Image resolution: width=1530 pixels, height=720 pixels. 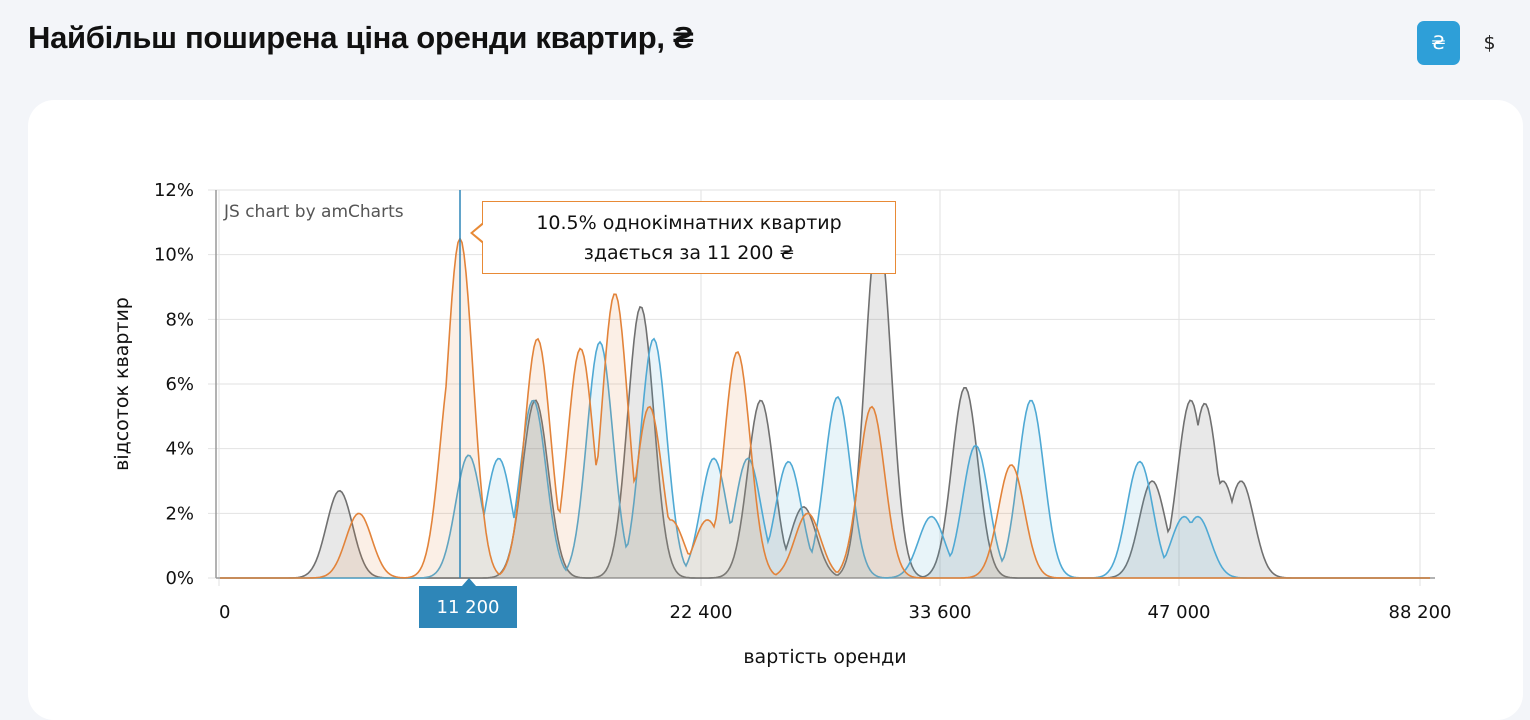 What do you see at coordinates (122, 384) in the screenshot?
I see `y-axis-title: відсоток квартир` at bounding box center [122, 384].